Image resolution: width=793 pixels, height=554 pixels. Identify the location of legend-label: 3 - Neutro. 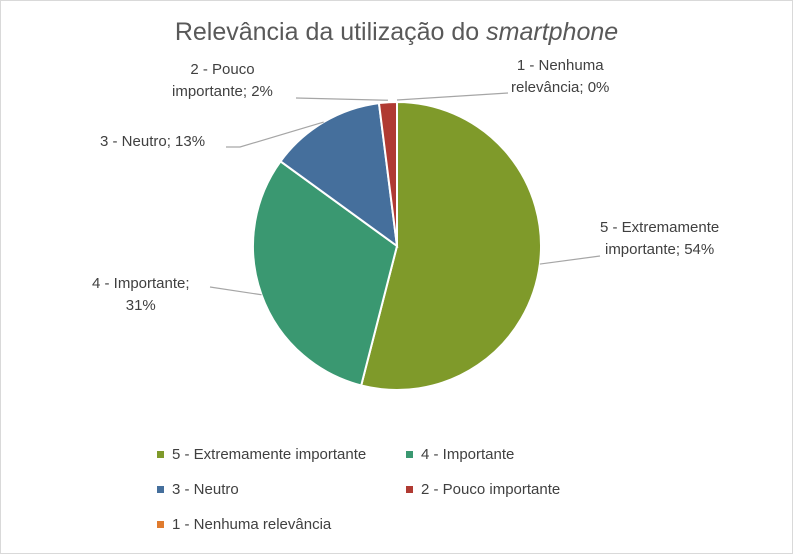
(205, 489).